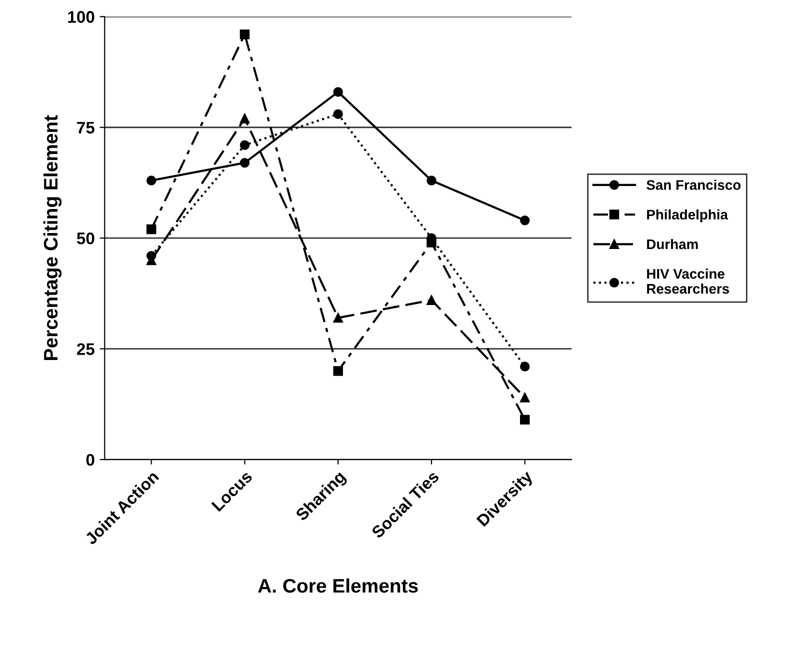  I want to click on y-tick-label: 75, so click(85, 128).